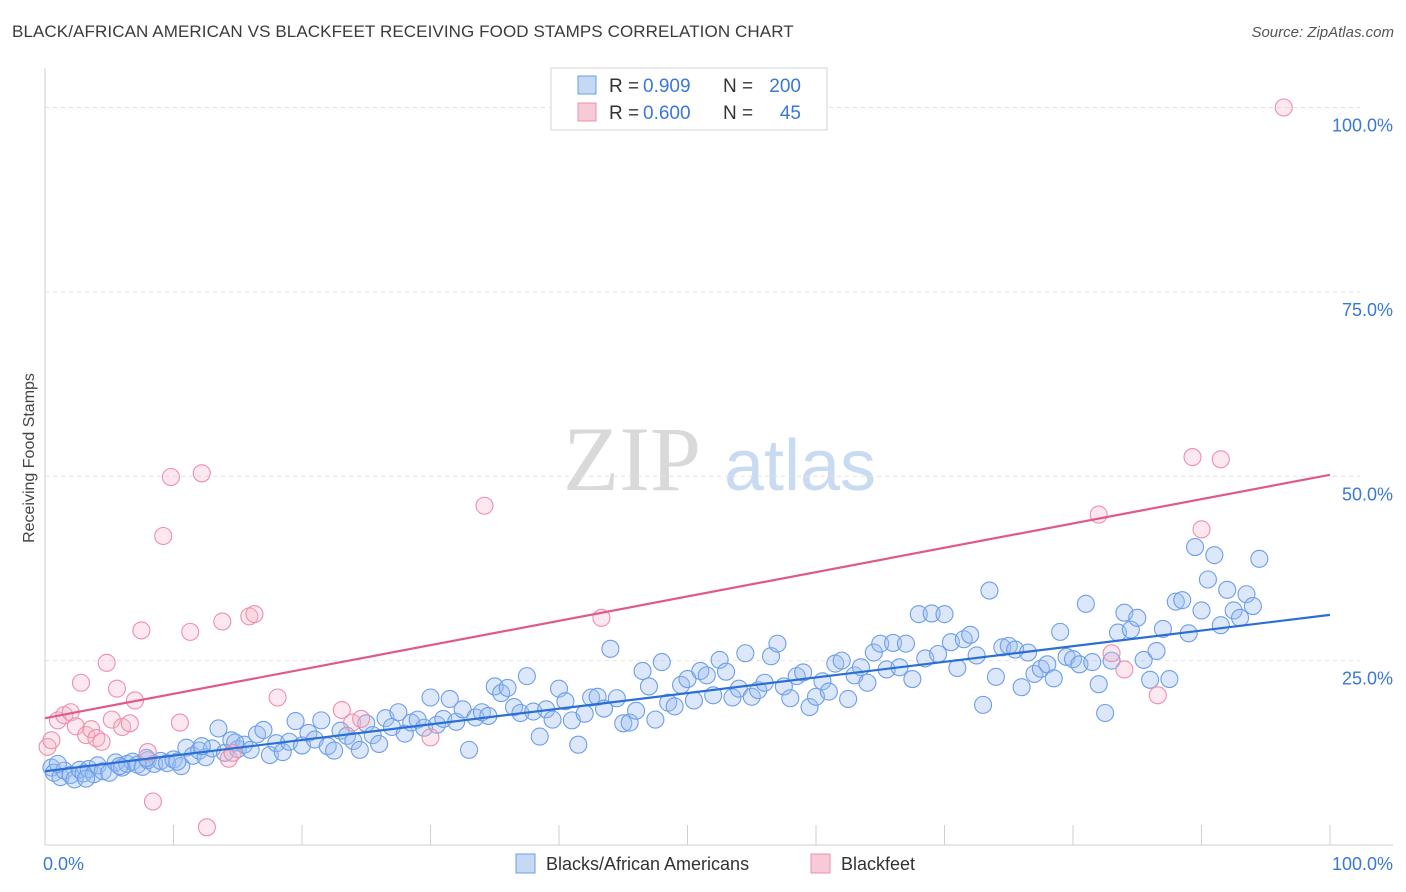 This screenshot has width=1406, height=892. What do you see at coordinates (667, 113) in the screenshot?
I see `stats-r-value-2: 0.600` at bounding box center [667, 113].